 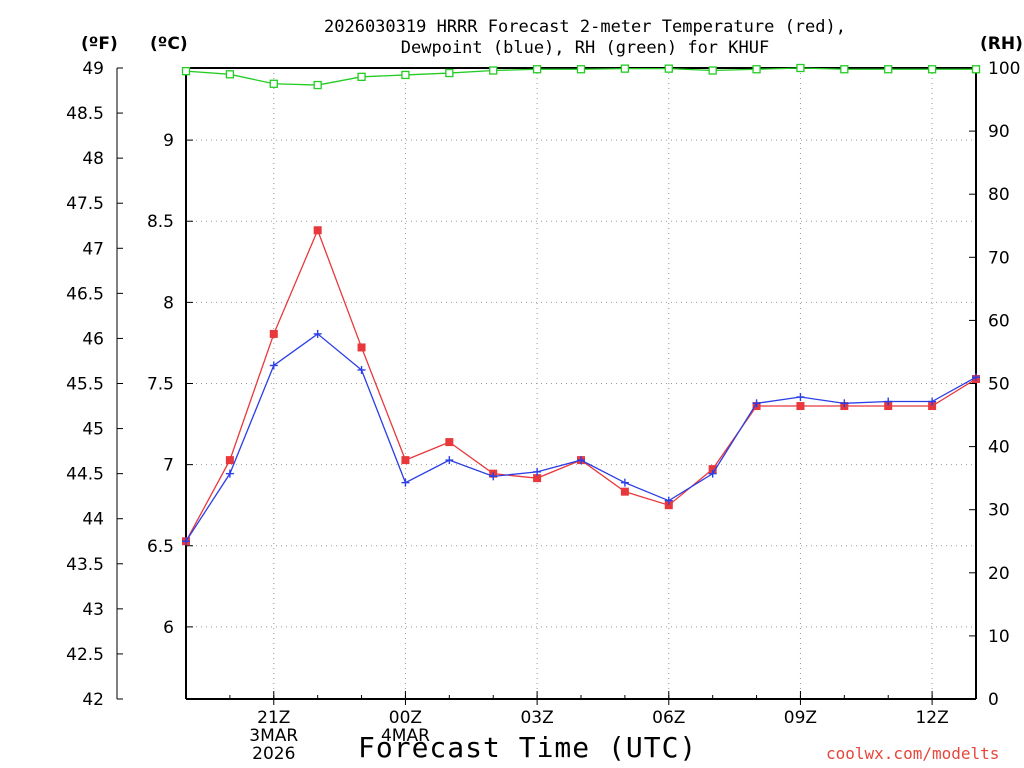 I want to click on celsius-tick-label: 7.5, so click(x=160, y=385).